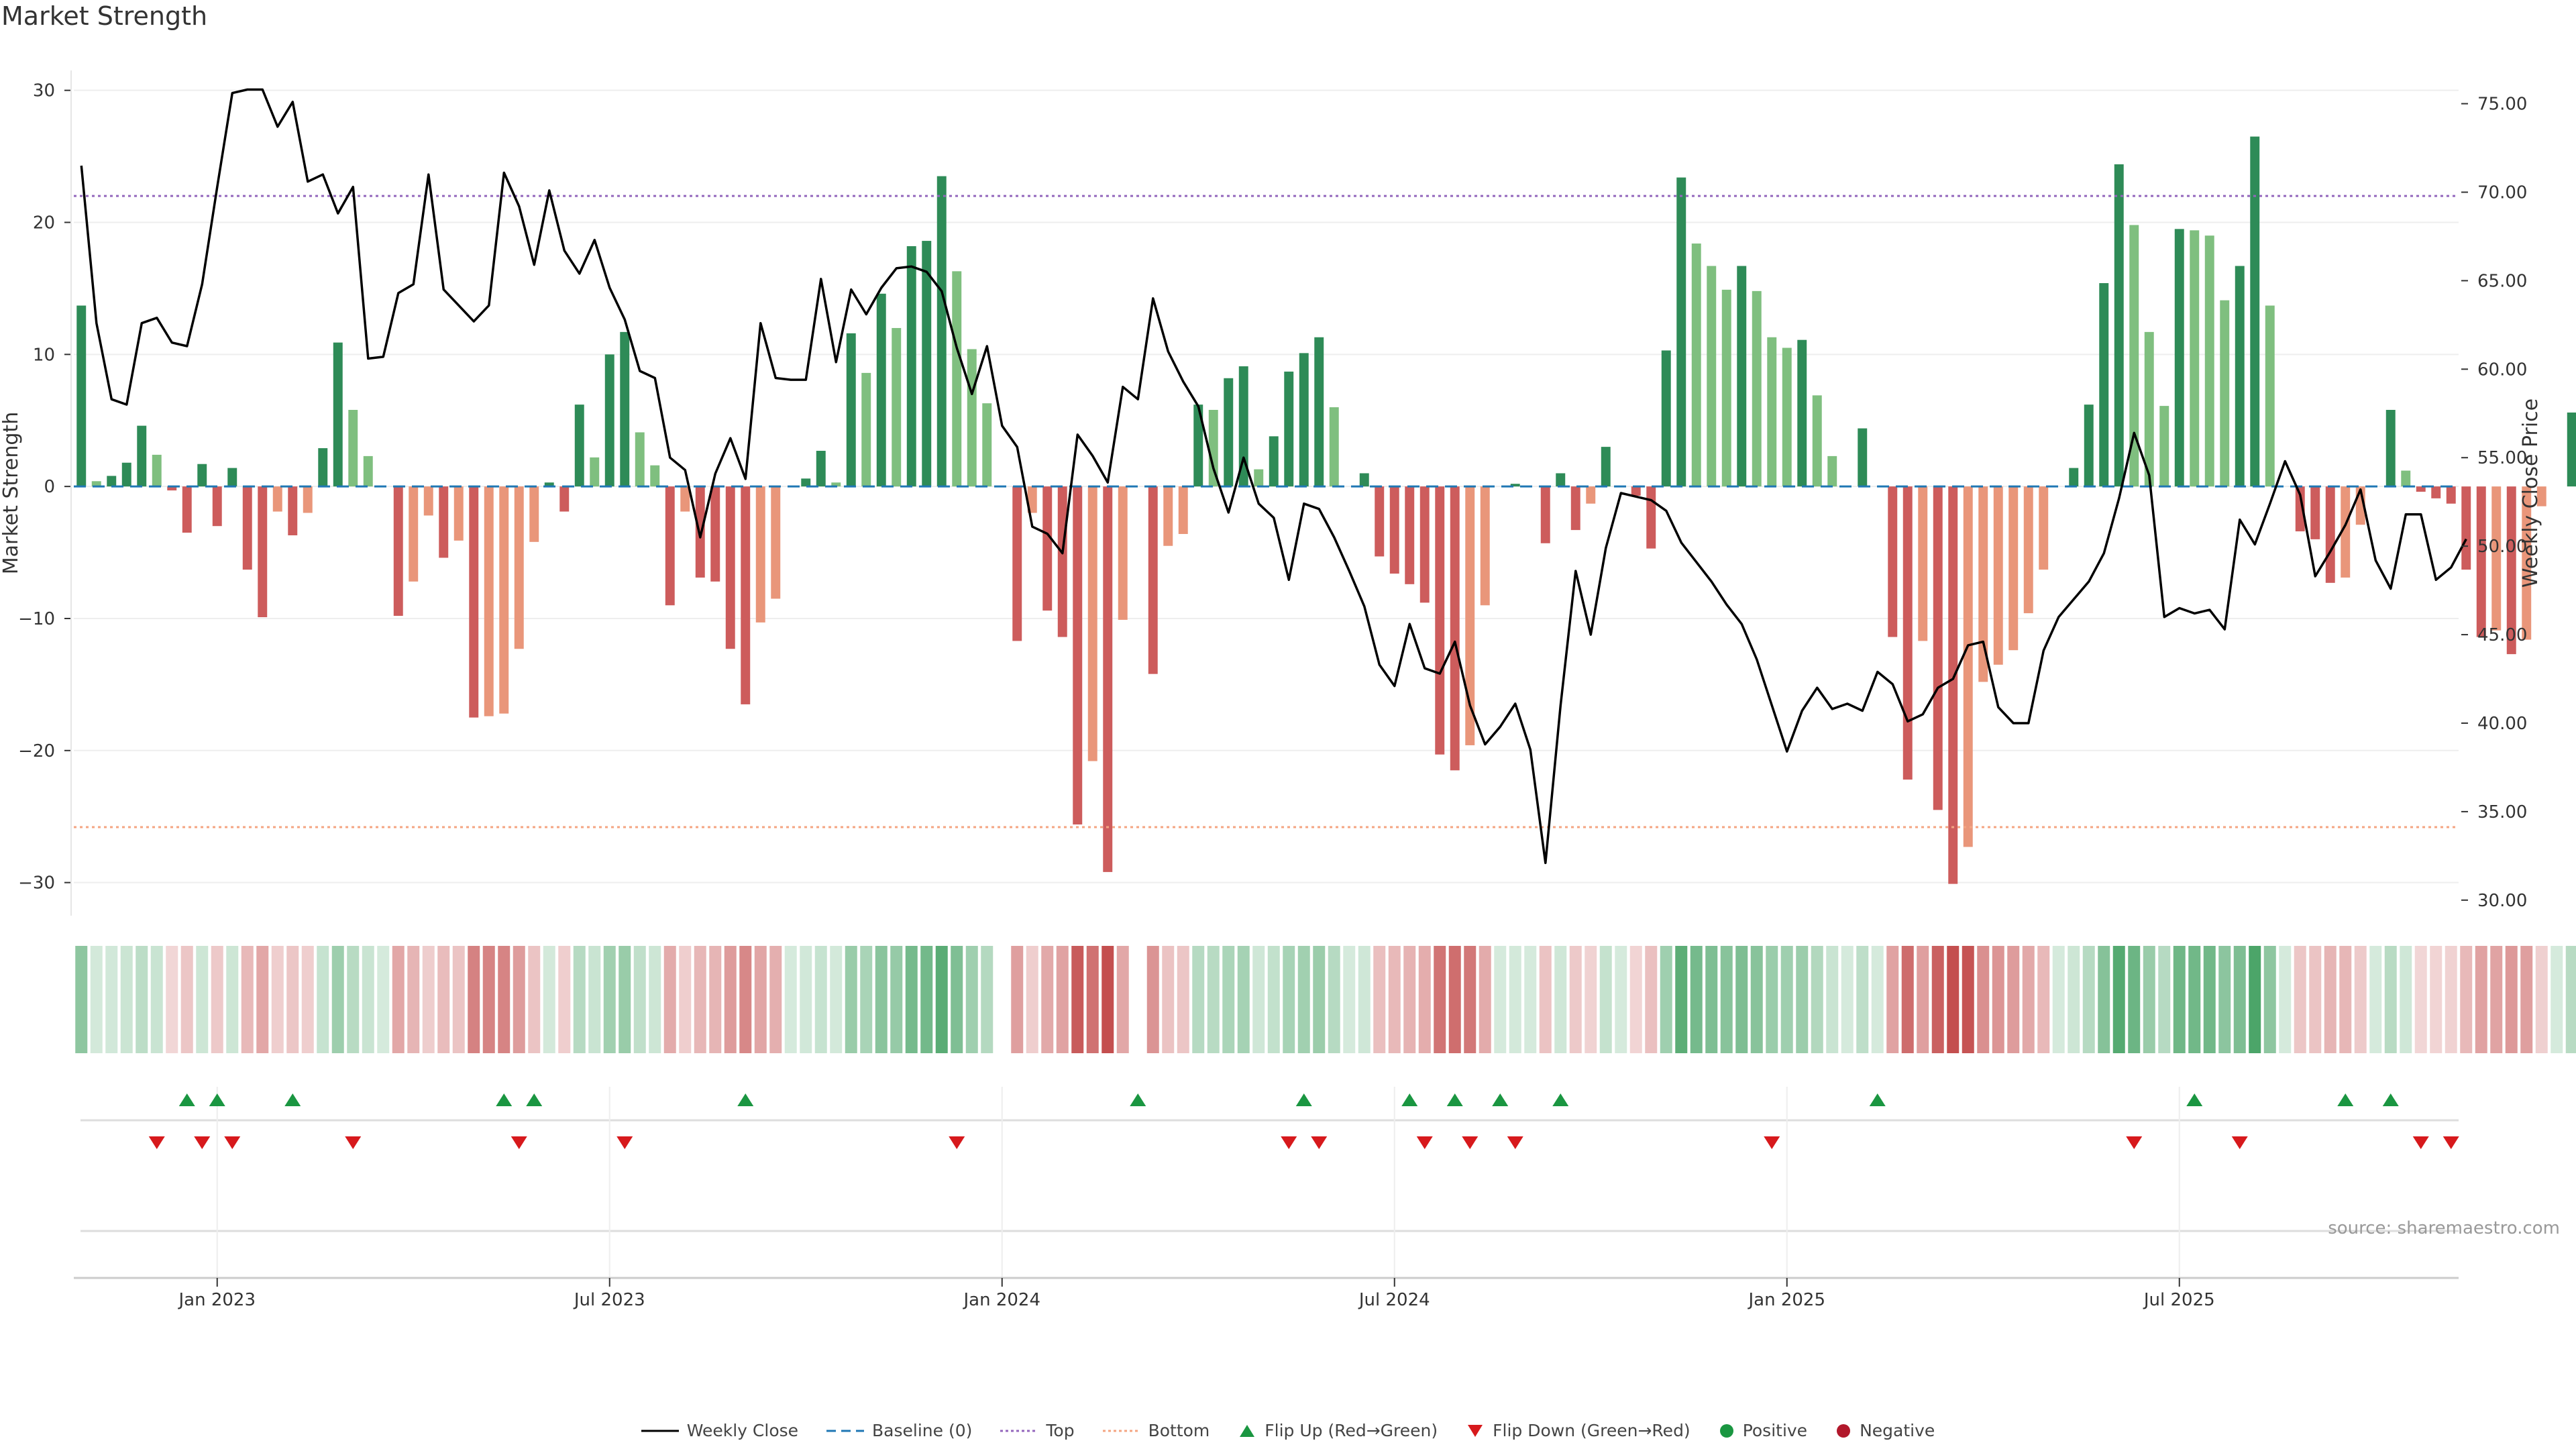 The height and width of the screenshot is (1449, 2576). Describe the element at coordinates (1475, 1430) in the screenshot. I see `triangle-down-icon` at that location.